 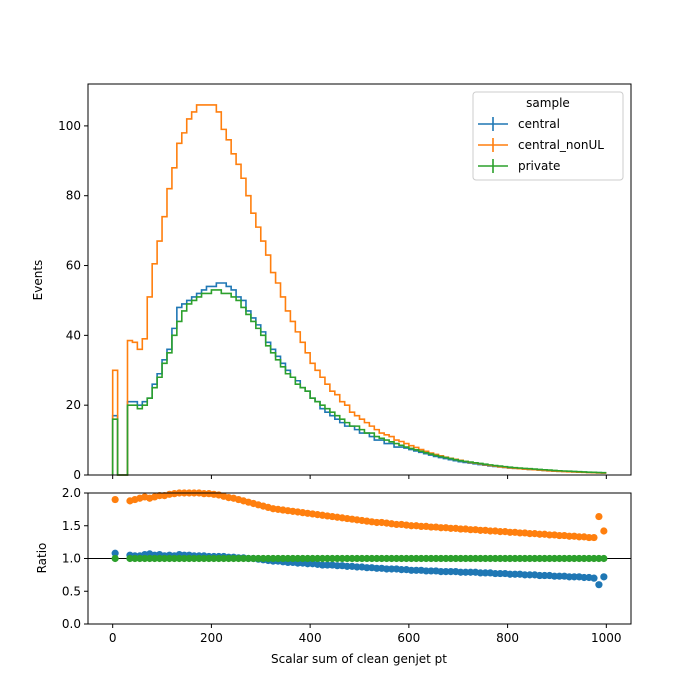 I want to click on ratio-y-tick-label: 0.5, so click(x=71, y=591).